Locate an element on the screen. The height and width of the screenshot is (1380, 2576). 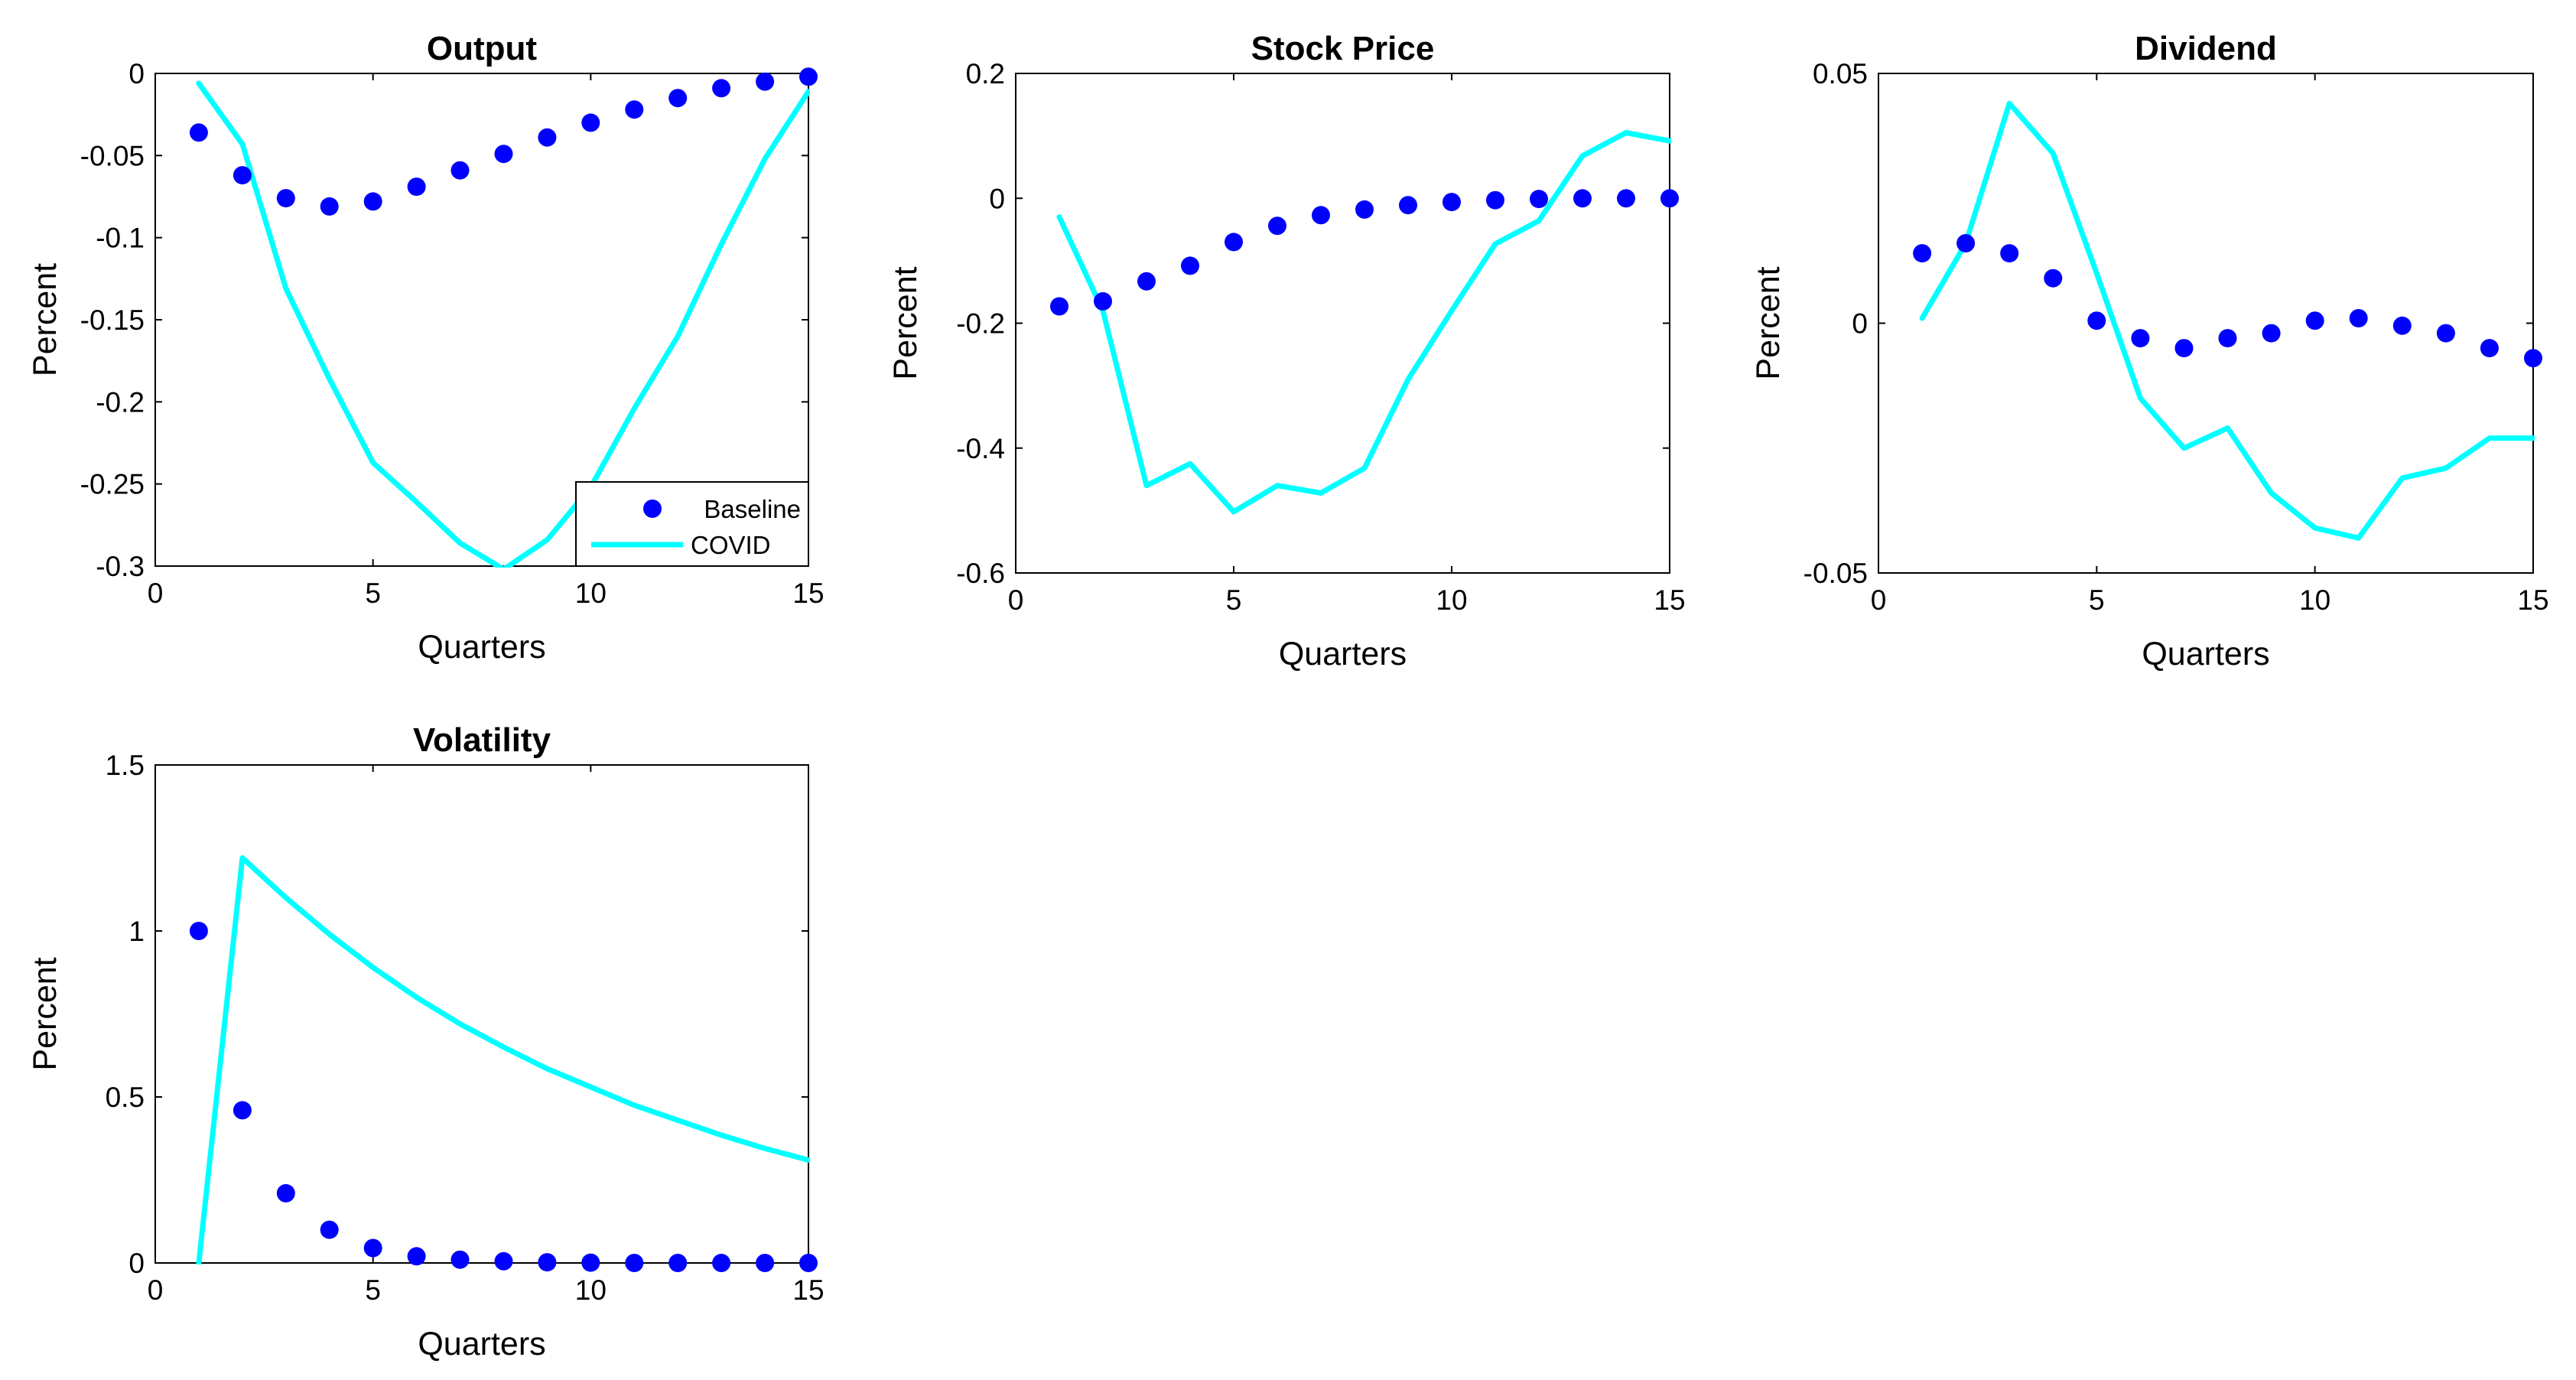
x-tick-label-stock-price: 15 is located at coordinates (1669, 600).